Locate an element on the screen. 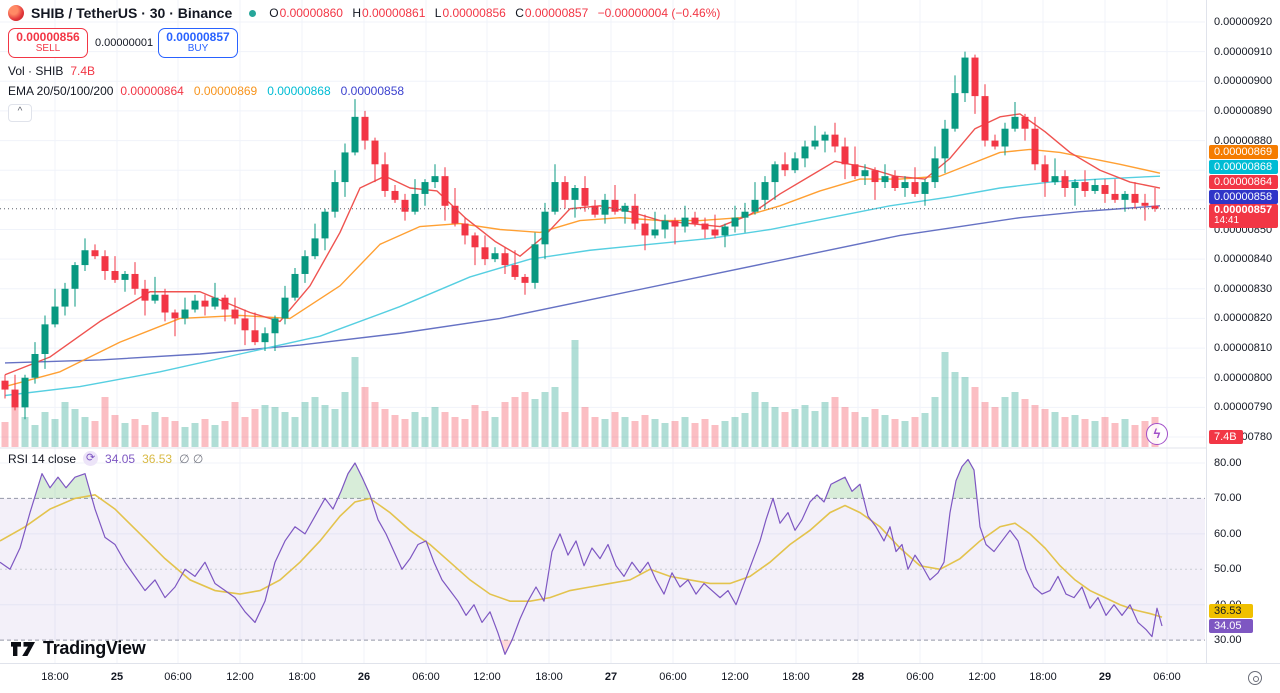 This screenshot has height=693, width=1280. timezone-clock-icon is located at coordinates (1255, 678).